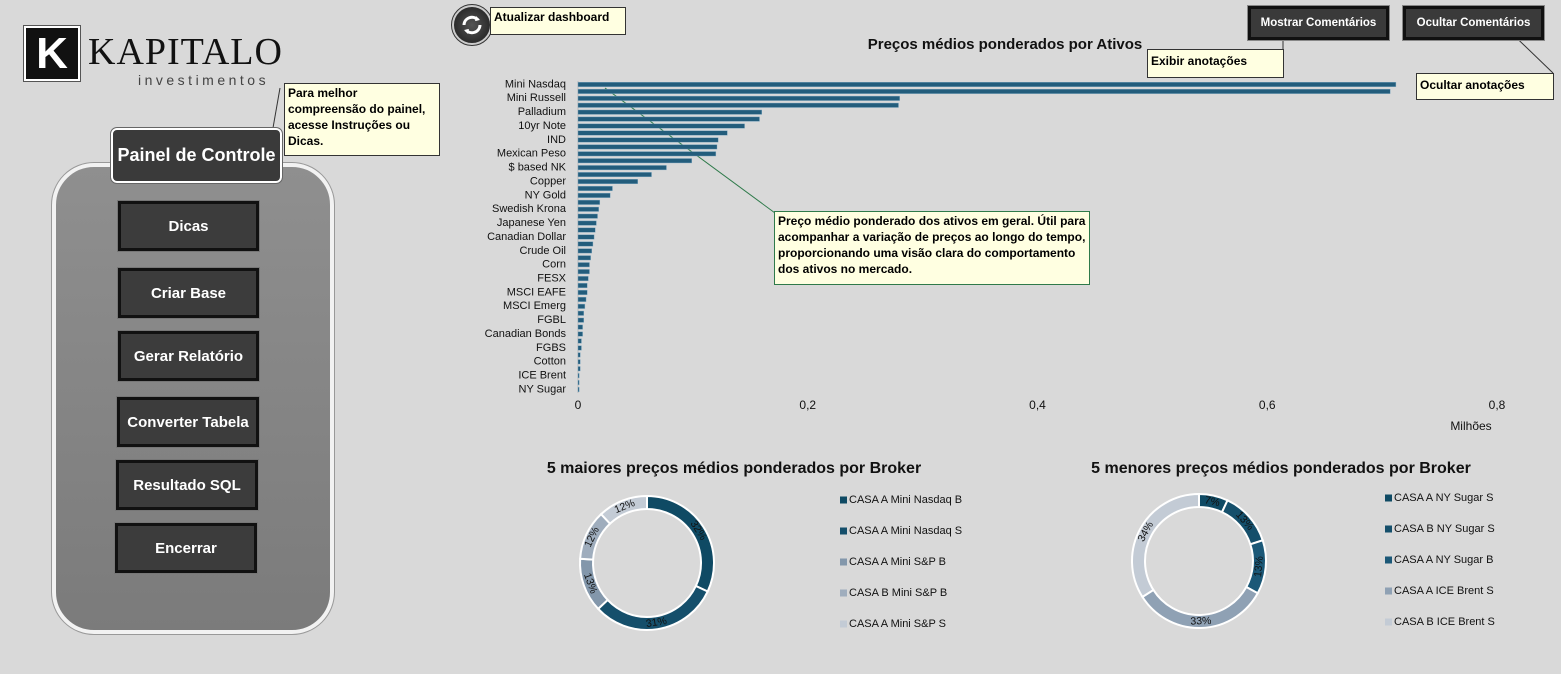  What do you see at coordinates (554, 265) in the screenshot?
I see `y-tick-label: Corn` at bounding box center [554, 265].